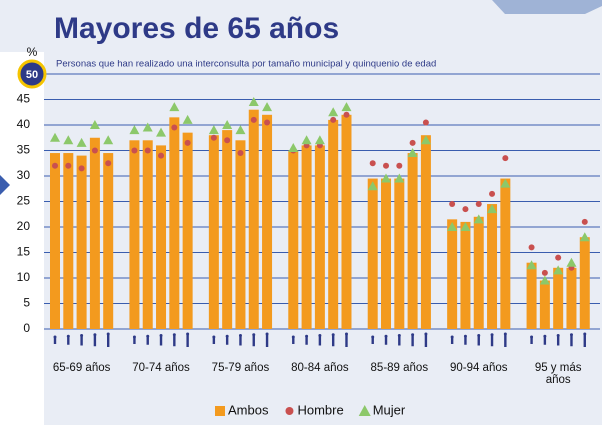  What do you see at coordinates (240, 368) in the screenshot?
I see `x-tick-label: 75-79 años` at bounding box center [240, 368].